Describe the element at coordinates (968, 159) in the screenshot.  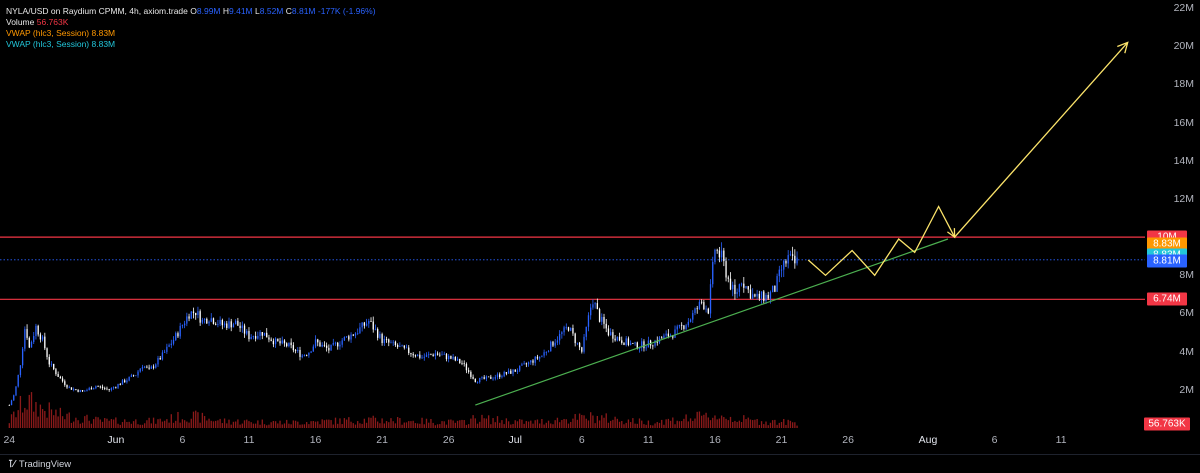
I see `projection-path` at that location.